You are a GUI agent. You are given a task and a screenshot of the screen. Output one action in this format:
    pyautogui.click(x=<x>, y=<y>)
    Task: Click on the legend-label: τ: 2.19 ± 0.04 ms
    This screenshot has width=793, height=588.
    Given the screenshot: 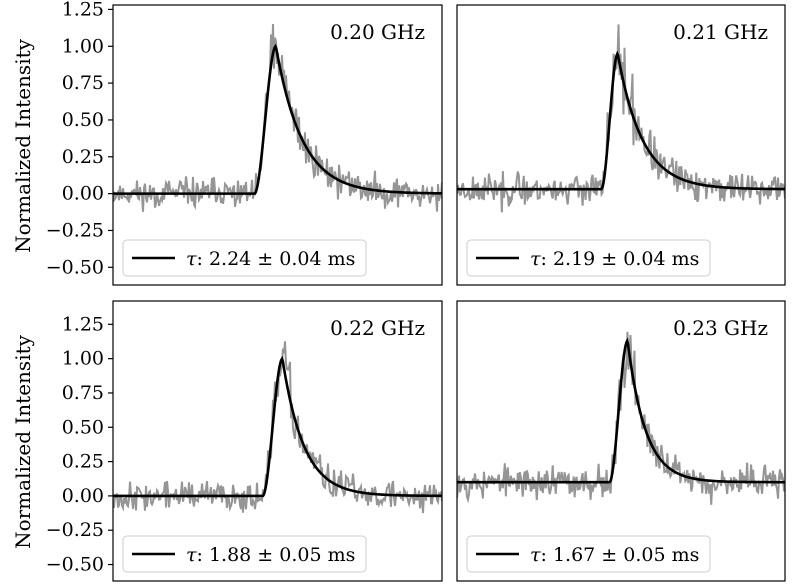 What is the action you would take?
    pyautogui.click(x=614, y=259)
    